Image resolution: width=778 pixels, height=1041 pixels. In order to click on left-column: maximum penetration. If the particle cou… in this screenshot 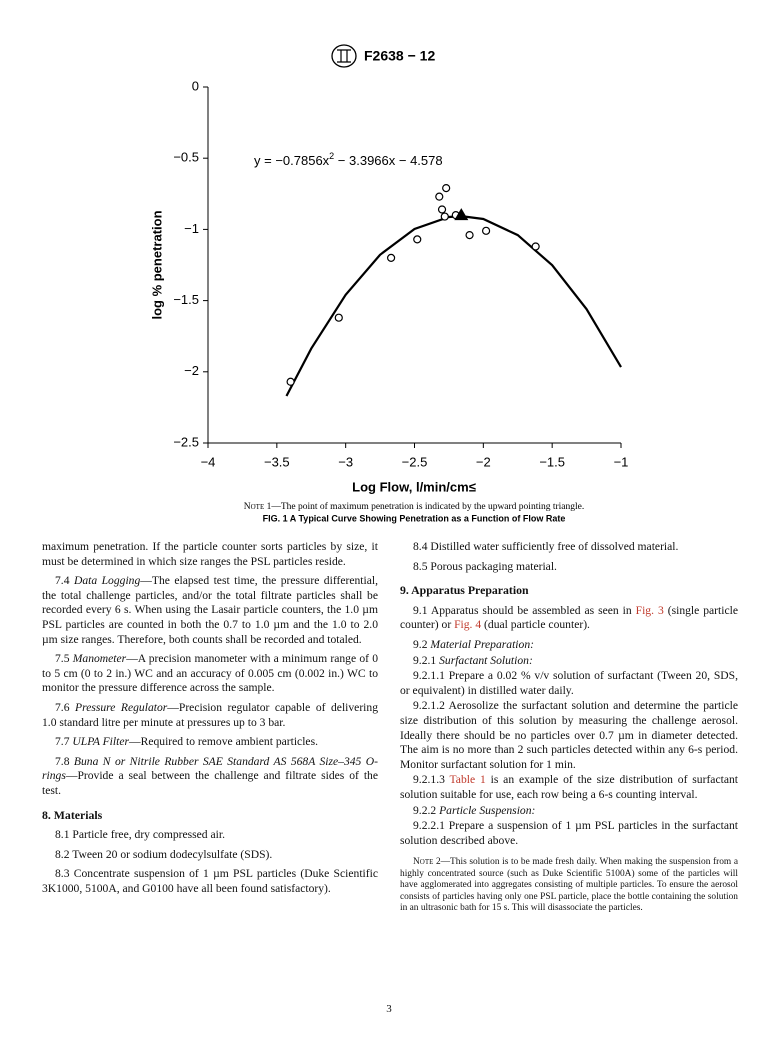, I will do `click(210, 720)`.